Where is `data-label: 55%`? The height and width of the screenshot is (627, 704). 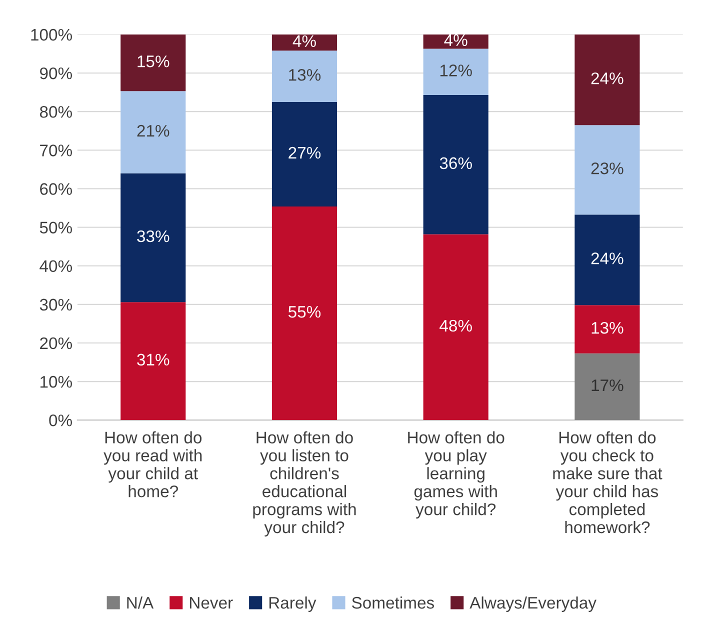
data-label: 55% is located at coordinates (304, 312).